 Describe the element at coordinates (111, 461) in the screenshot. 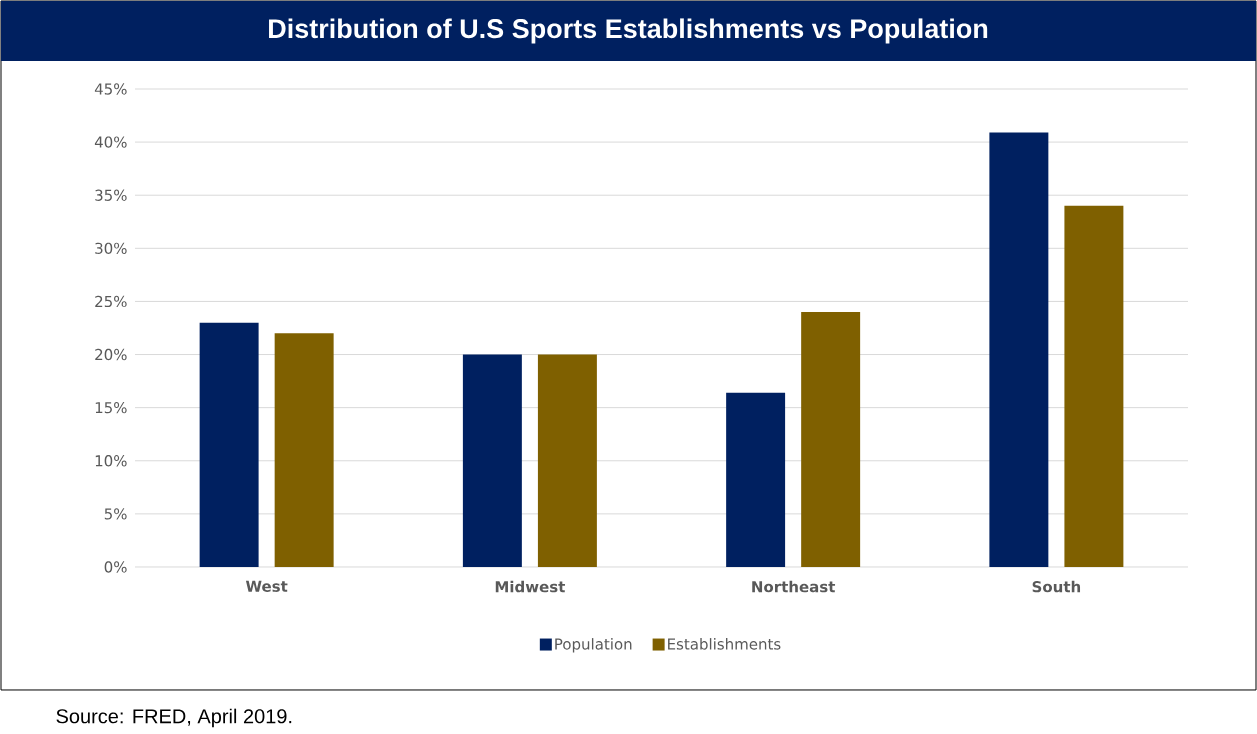

I see `y-tick-label: 10%` at that location.